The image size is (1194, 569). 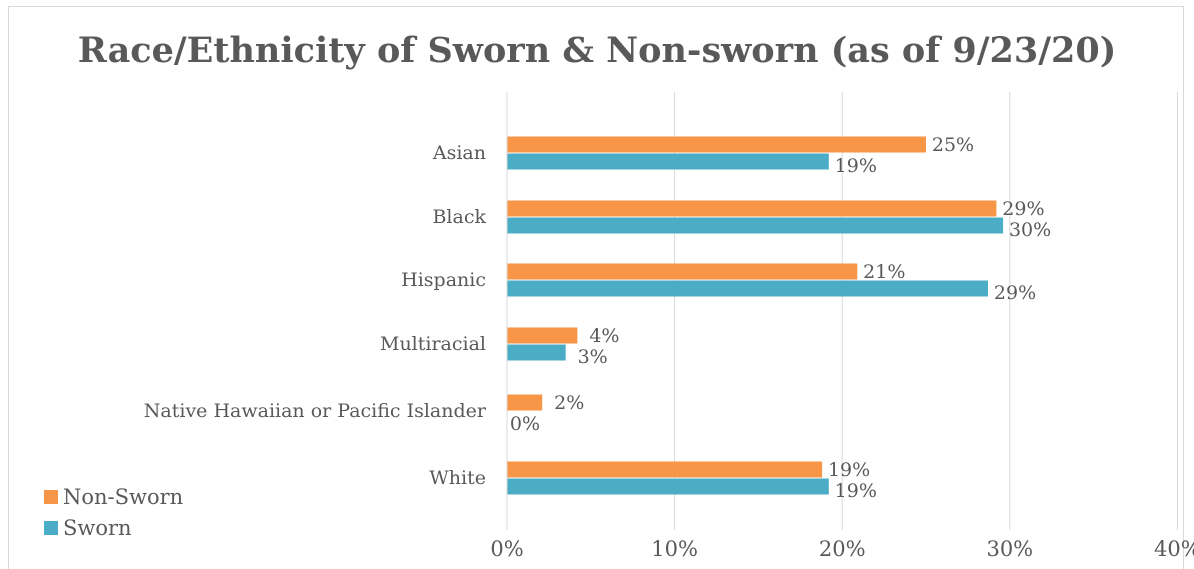 I want to click on data-label: 25%, so click(x=953, y=145).